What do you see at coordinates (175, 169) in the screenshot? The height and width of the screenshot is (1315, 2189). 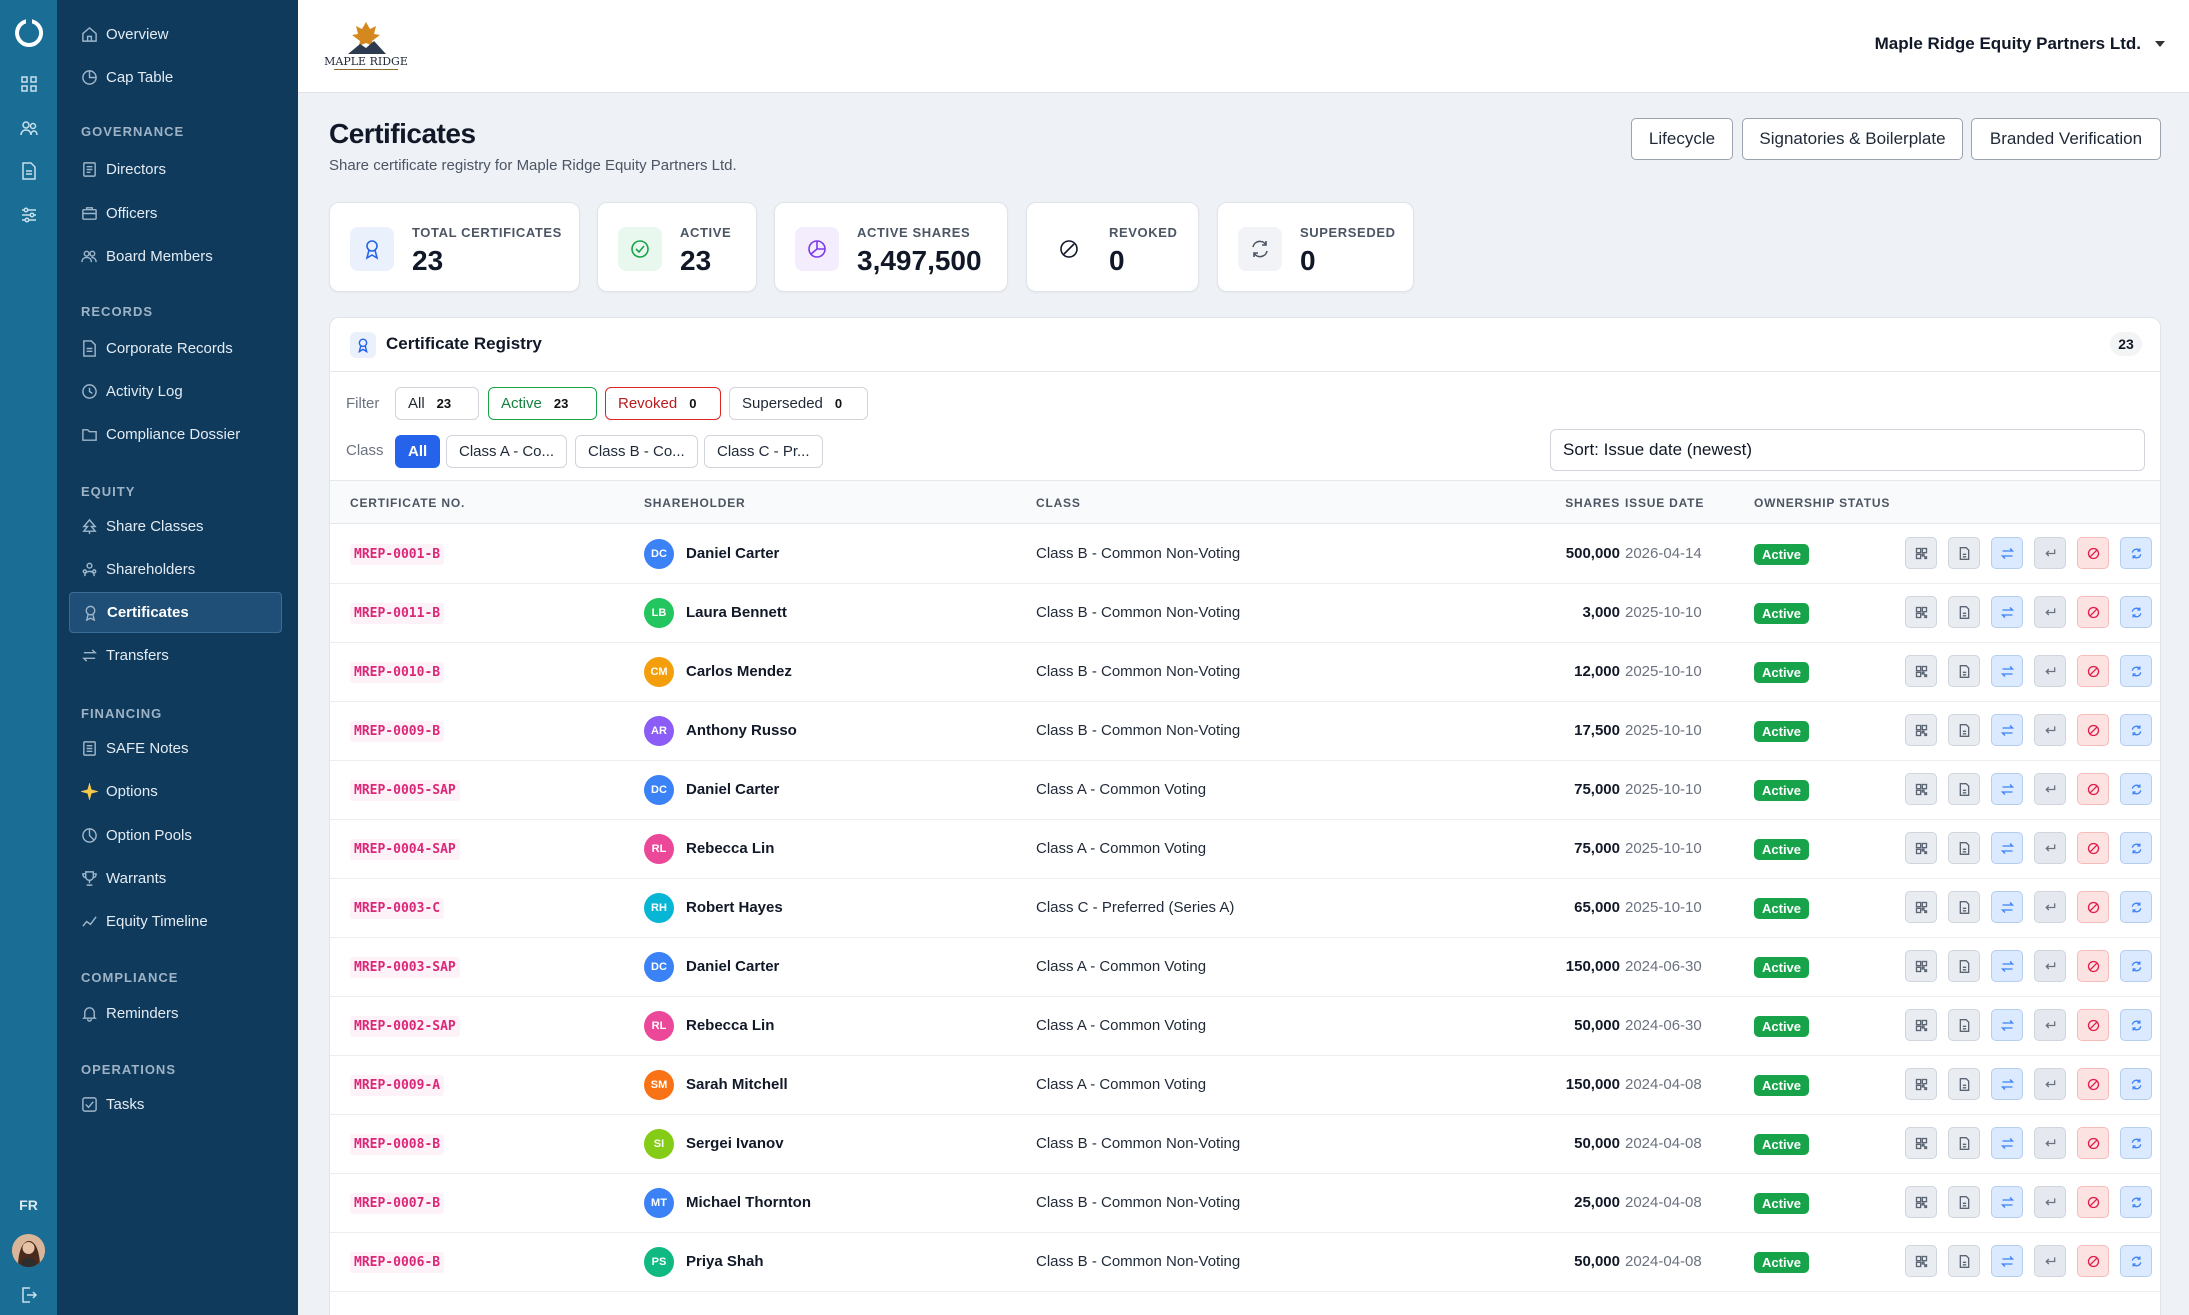 I see `sidebar-item-directors: Directors` at bounding box center [175, 169].